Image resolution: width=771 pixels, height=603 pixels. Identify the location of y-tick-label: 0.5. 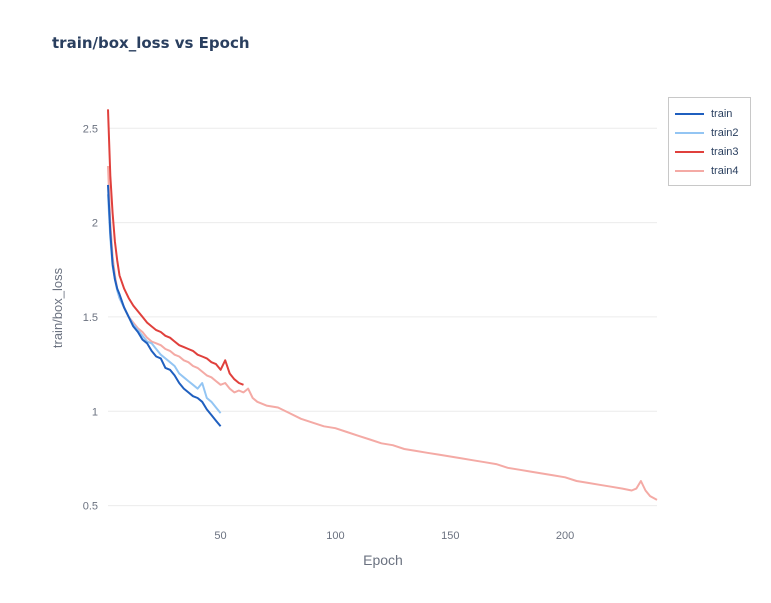
(90, 507).